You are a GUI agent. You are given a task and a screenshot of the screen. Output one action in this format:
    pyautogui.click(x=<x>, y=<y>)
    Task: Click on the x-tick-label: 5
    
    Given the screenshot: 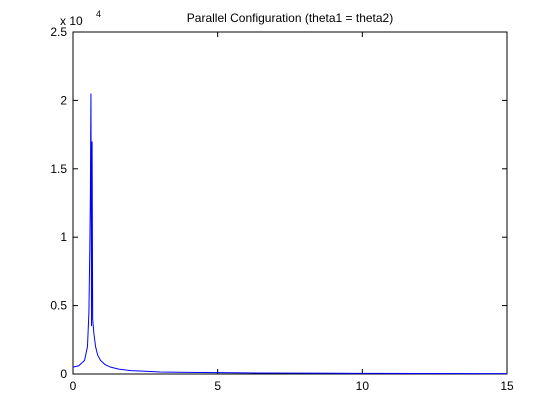 What is the action you would take?
    pyautogui.click(x=217, y=386)
    